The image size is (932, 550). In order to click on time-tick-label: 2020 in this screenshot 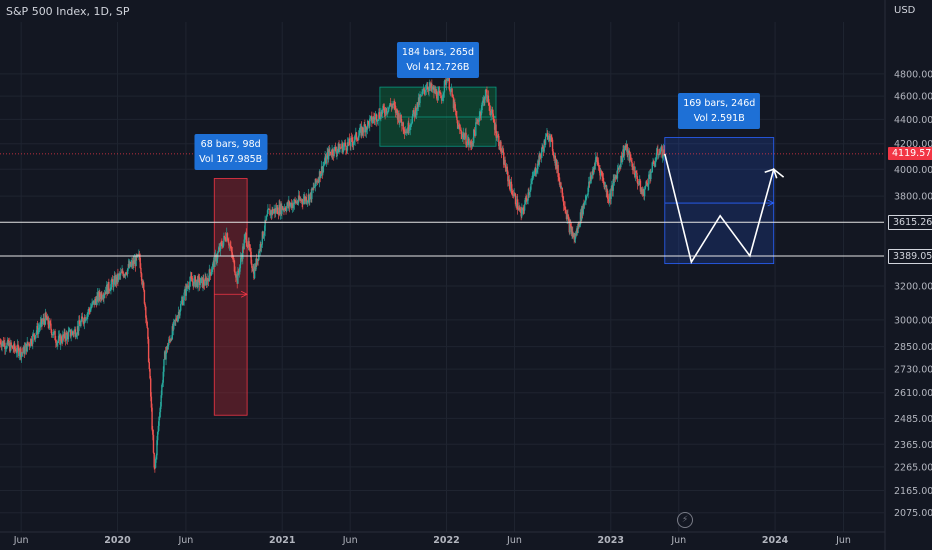, I will do `click(117, 540)`.